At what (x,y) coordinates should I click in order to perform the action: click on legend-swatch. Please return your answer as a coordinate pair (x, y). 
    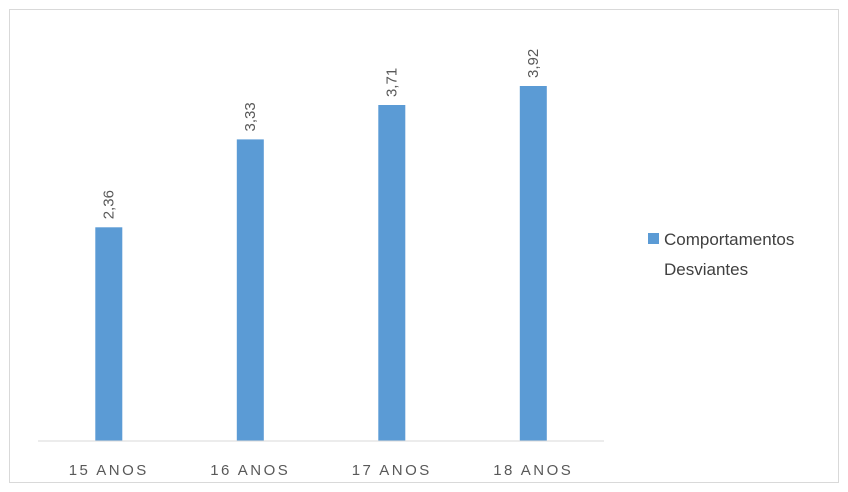
    Looking at the image, I should click on (653, 238).